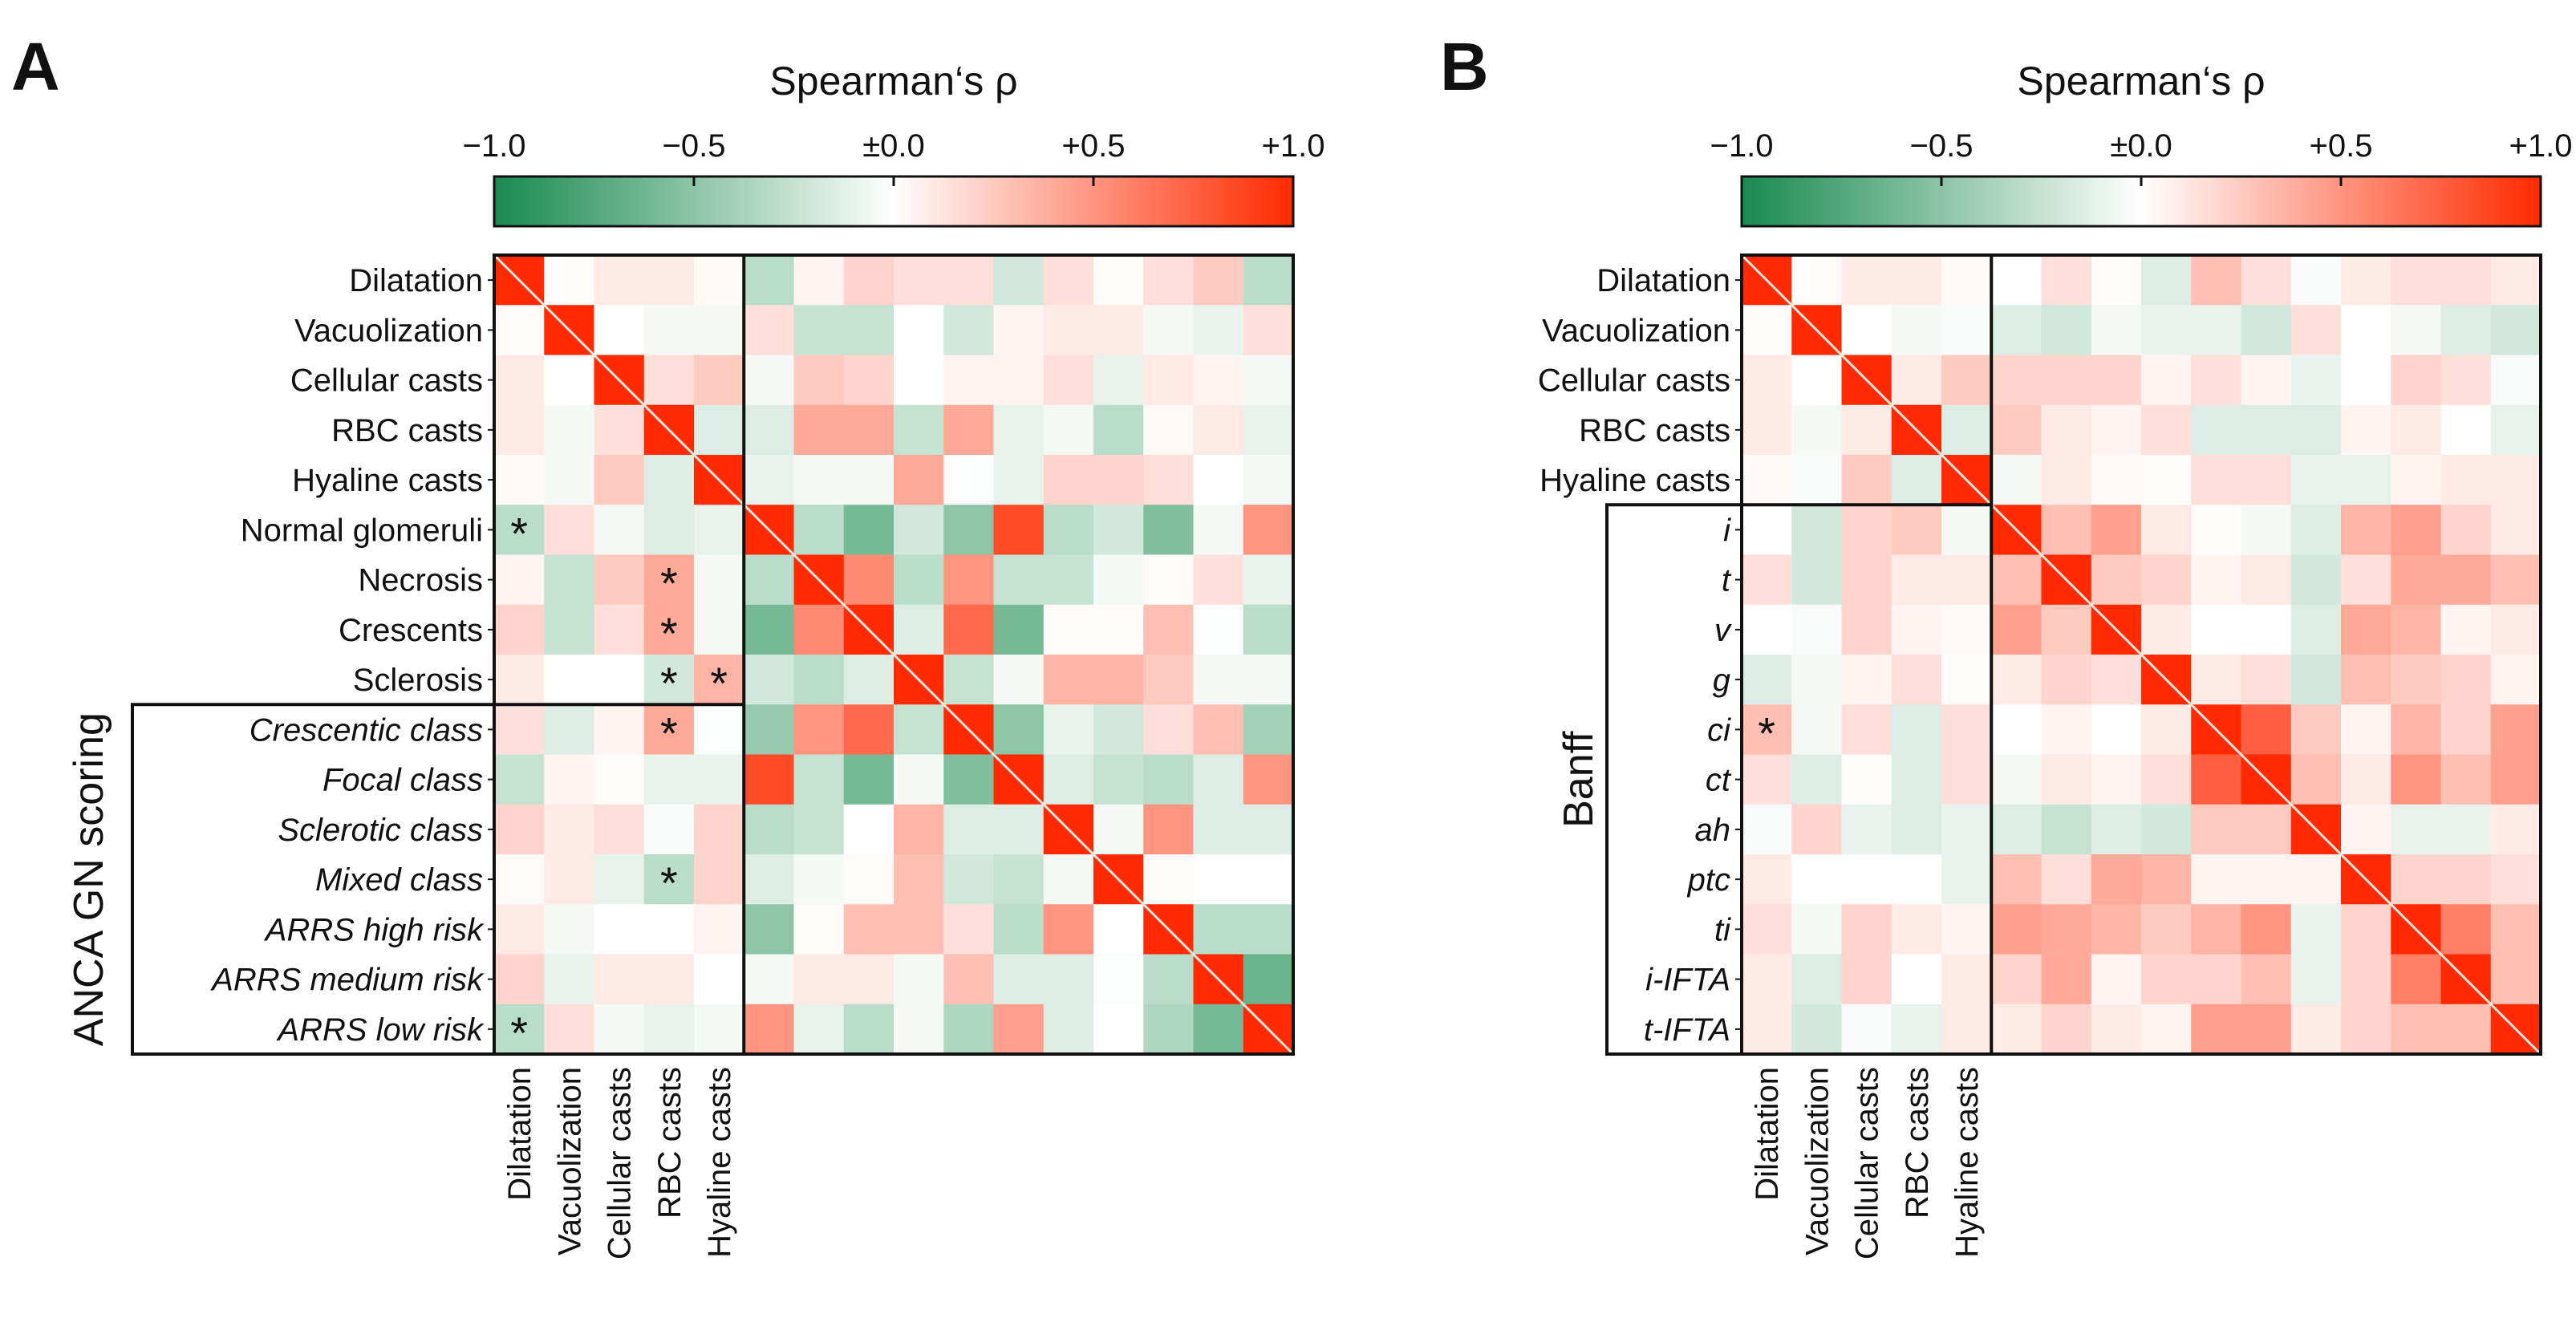 This screenshot has width=2576, height=1318. I want to click on colorbar-tick-label: +1.0, so click(1293, 146).